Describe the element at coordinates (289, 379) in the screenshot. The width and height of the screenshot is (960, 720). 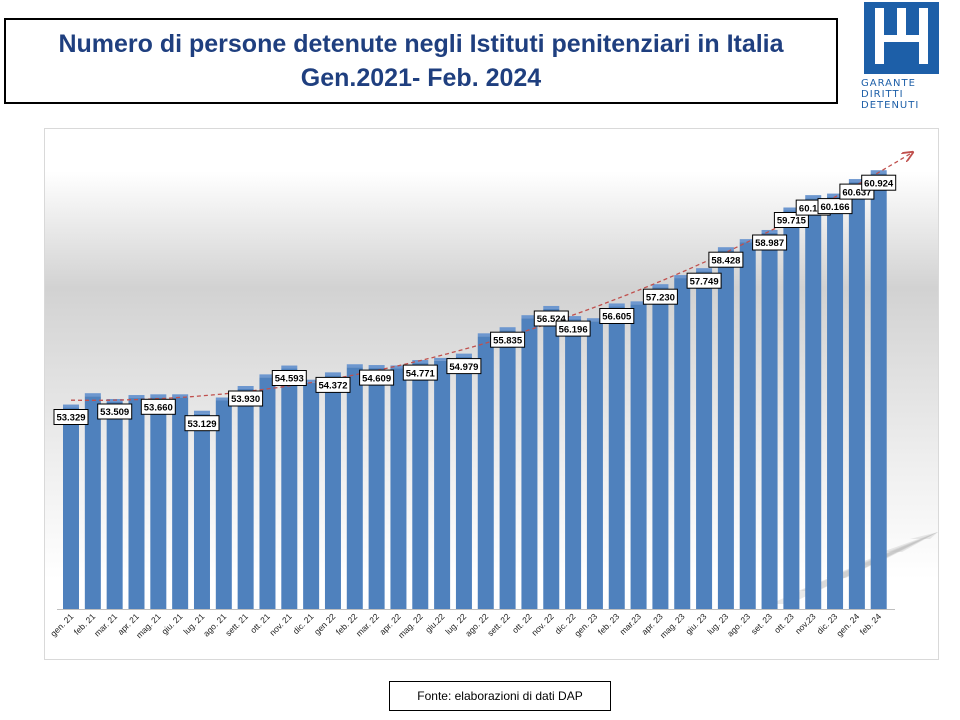
I see `data-label-text: 54.593` at that location.